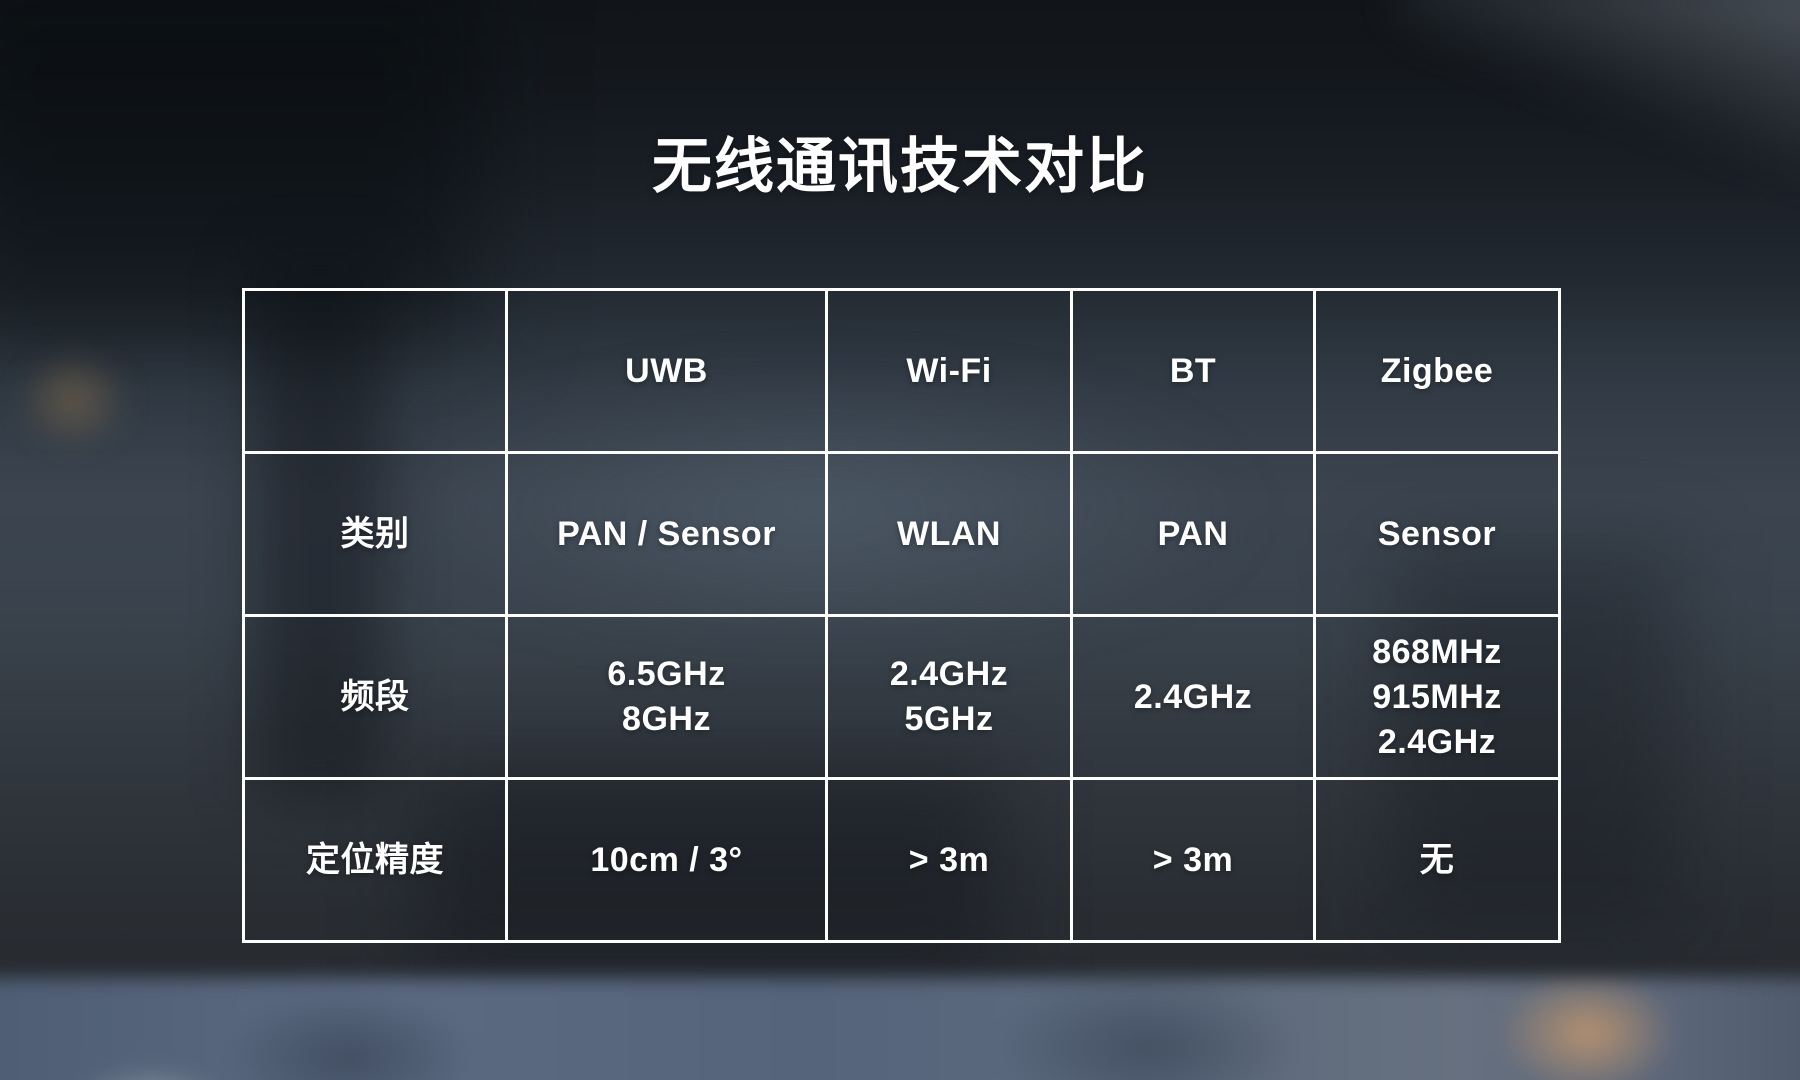 This screenshot has height=1080, width=1800. What do you see at coordinates (1193, 860) in the screenshot?
I see `cell-accuracy-bt: > 3m` at bounding box center [1193, 860].